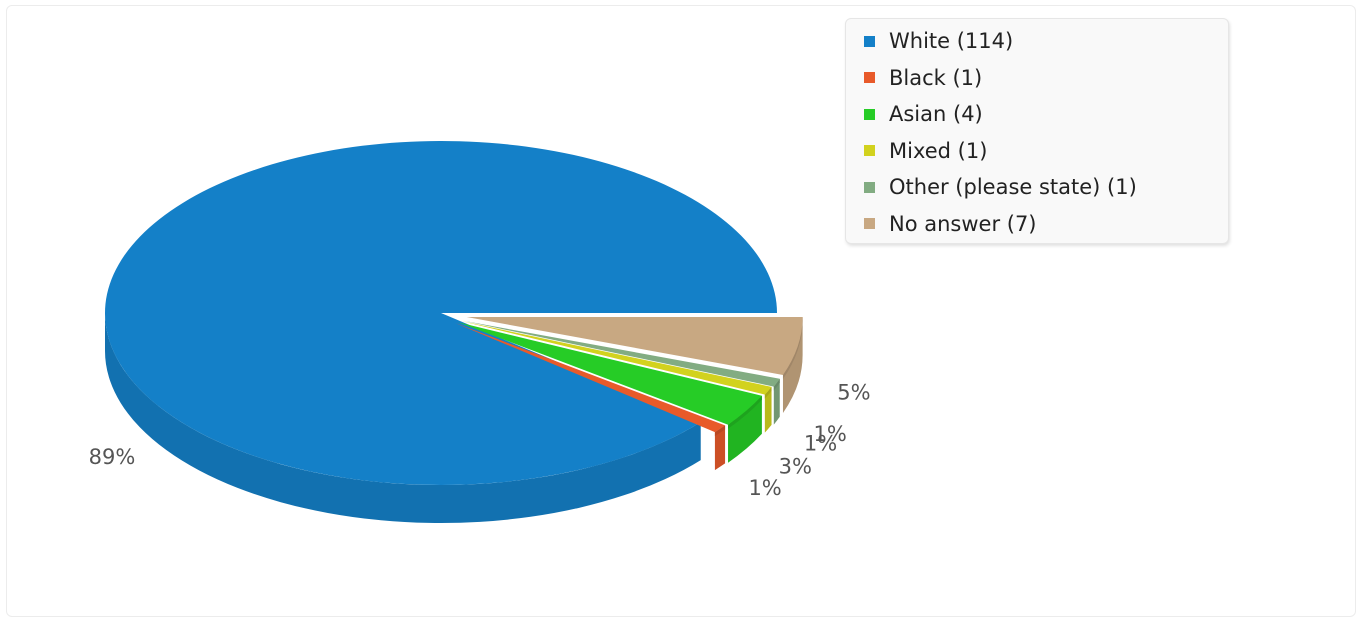  I want to click on pie-slice-asian, so click(610, 373).